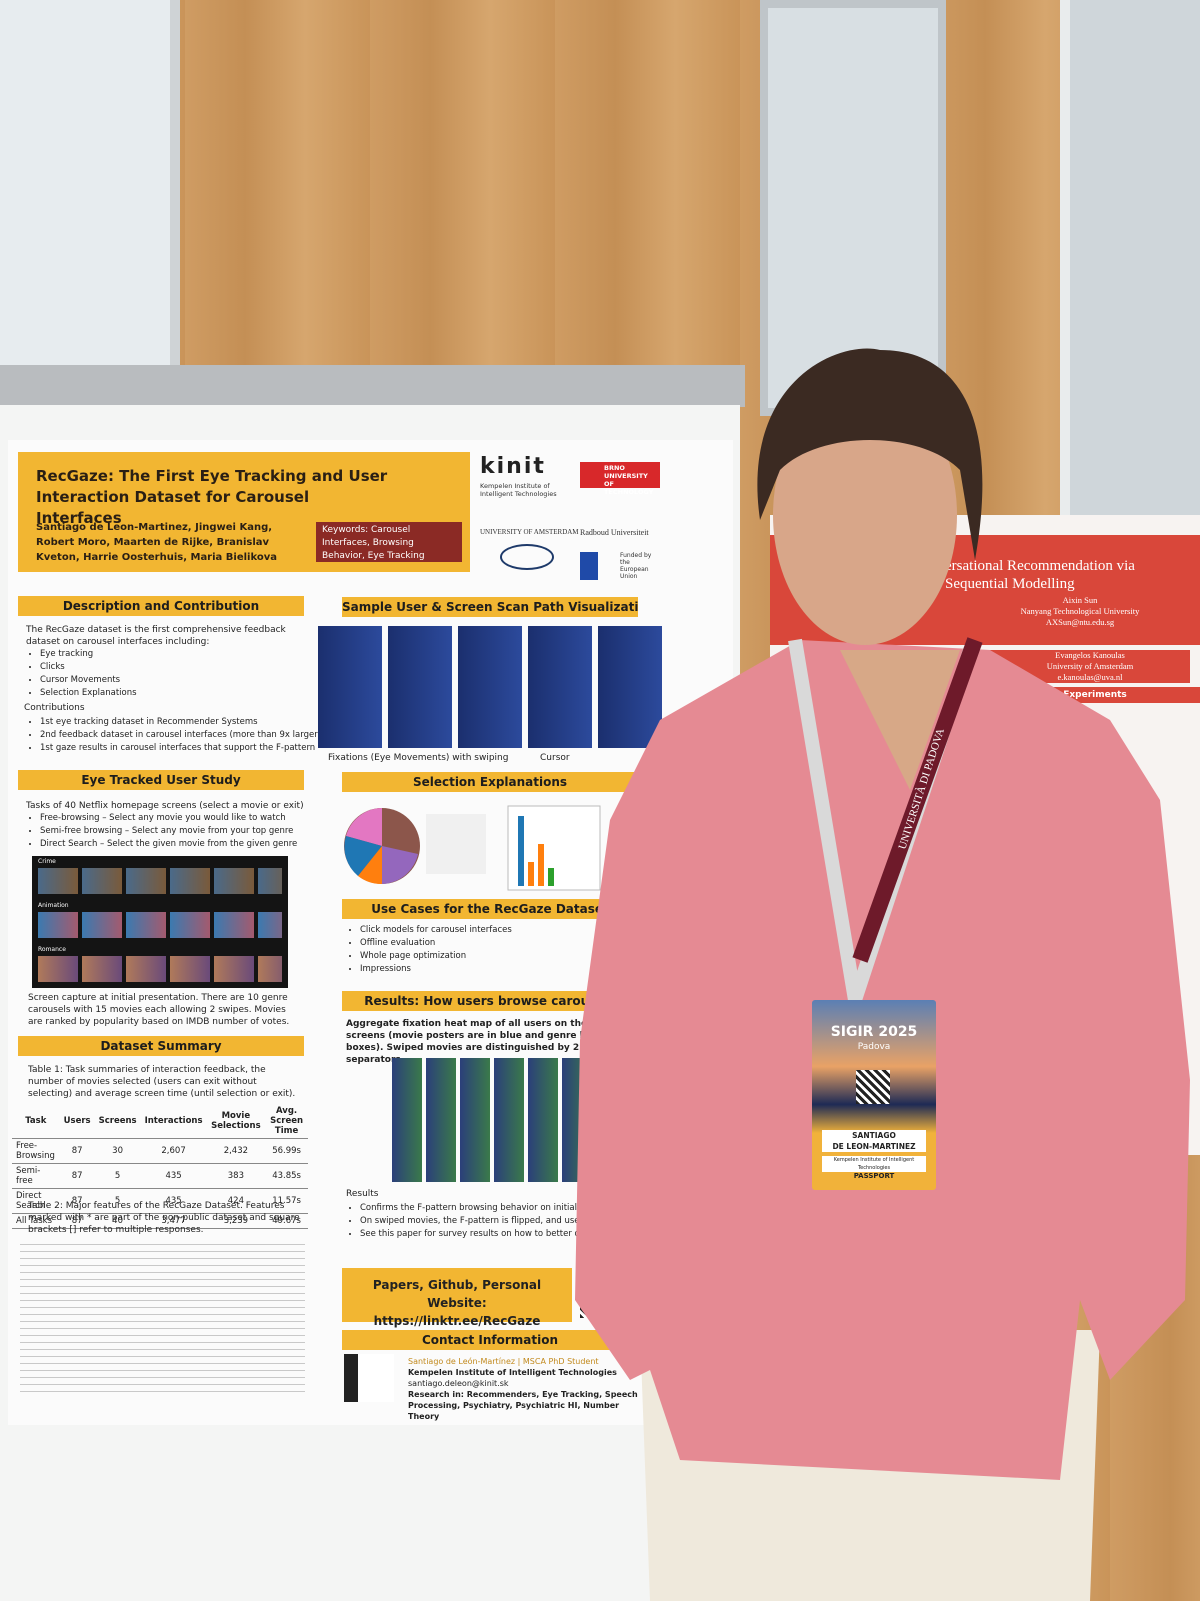 Image resolution: width=1200 pixels, height=1601 pixels. What do you see at coordinates (529, 532) in the screenshot?
I see `logo-uva: UNIVERSITY OF AMSTERDAM` at bounding box center [529, 532].